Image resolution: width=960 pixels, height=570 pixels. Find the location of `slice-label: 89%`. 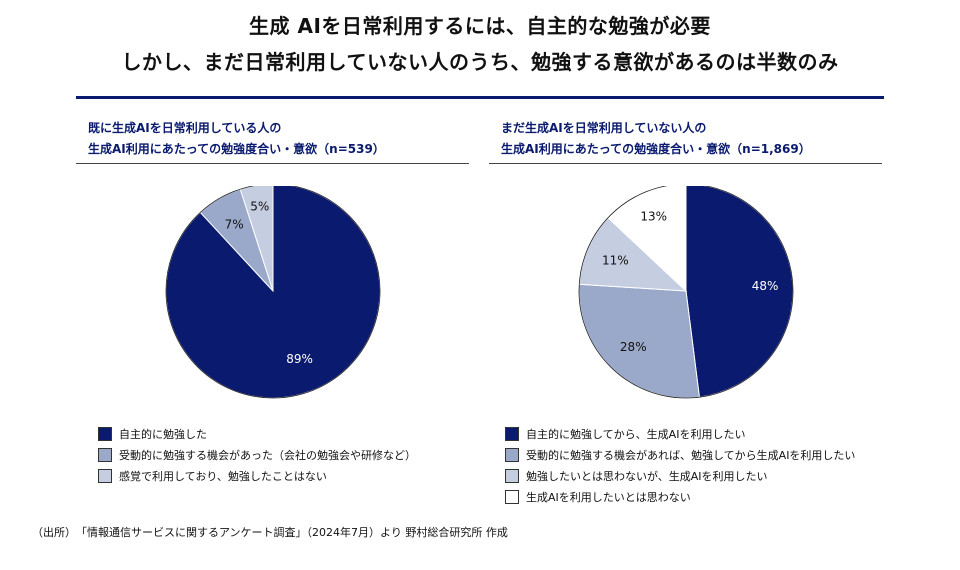

slice-label: 89% is located at coordinates (299, 359).